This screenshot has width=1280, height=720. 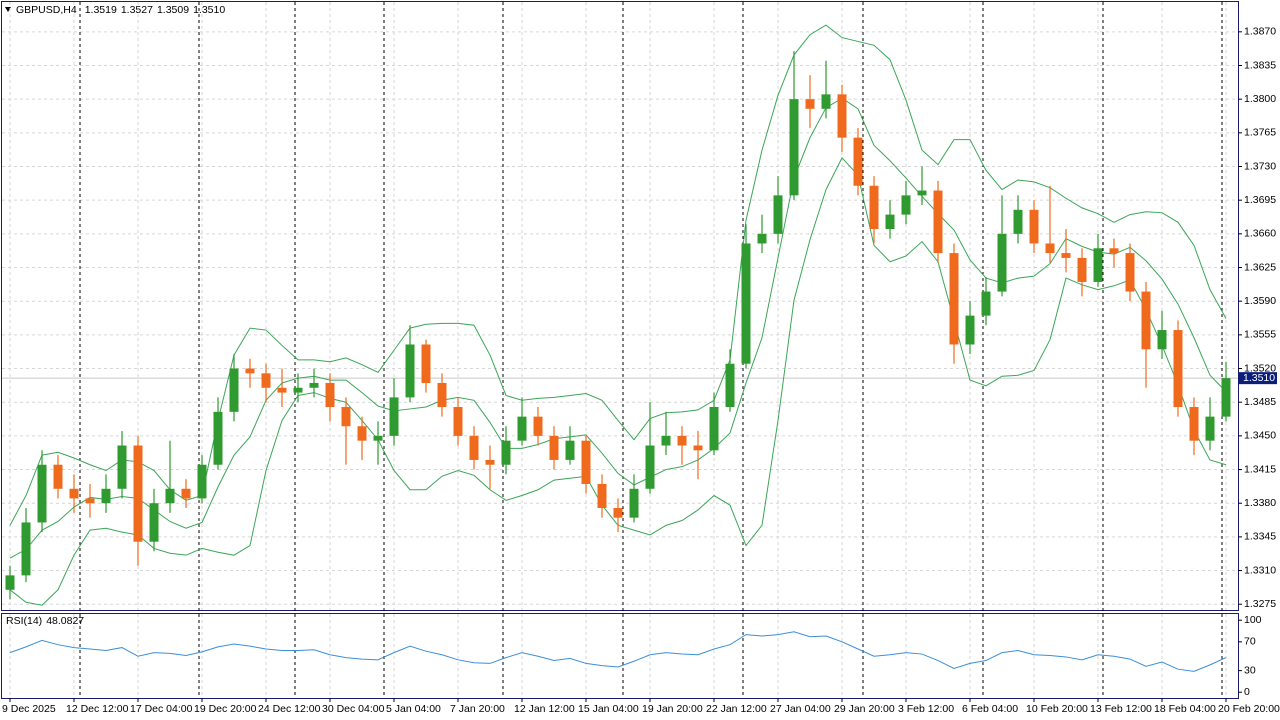 I want to click on header-value: 1.3527, so click(x=137, y=10).